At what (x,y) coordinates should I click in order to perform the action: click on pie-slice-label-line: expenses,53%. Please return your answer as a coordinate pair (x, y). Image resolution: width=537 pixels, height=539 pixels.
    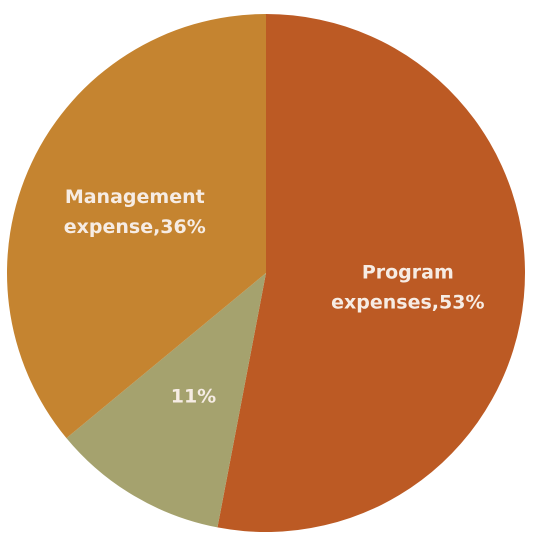
    Looking at the image, I should click on (407, 302).